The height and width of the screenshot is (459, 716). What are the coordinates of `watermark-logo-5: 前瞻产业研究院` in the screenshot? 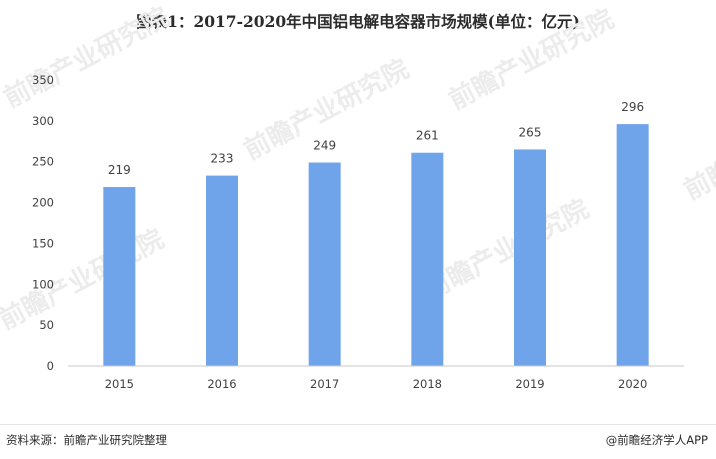 It's located at (697, 149).